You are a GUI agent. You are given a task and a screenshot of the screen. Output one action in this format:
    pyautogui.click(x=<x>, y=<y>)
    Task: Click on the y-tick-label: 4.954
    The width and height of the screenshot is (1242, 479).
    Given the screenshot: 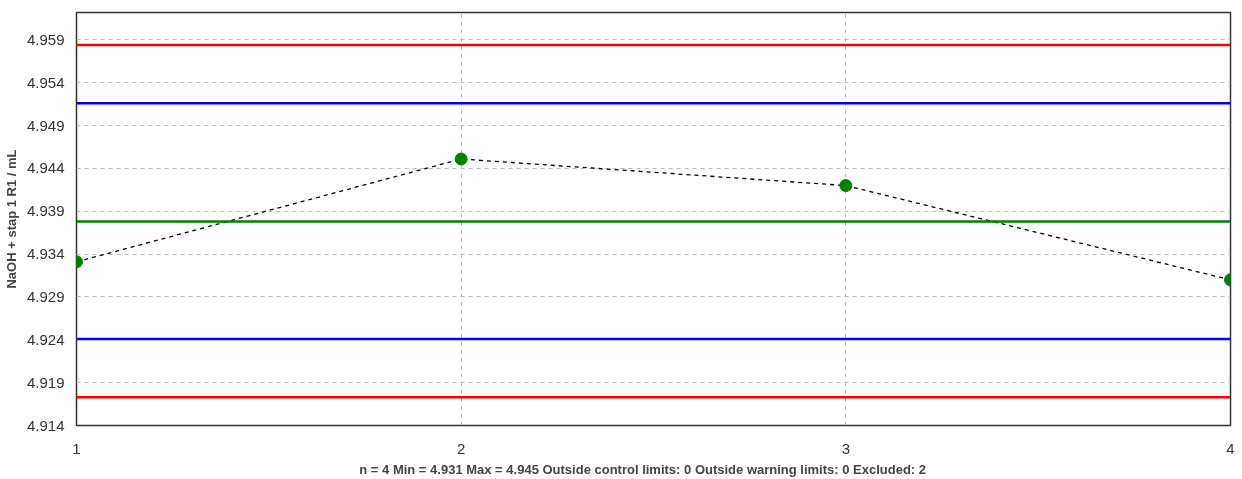 What is the action you would take?
    pyautogui.click(x=45, y=82)
    